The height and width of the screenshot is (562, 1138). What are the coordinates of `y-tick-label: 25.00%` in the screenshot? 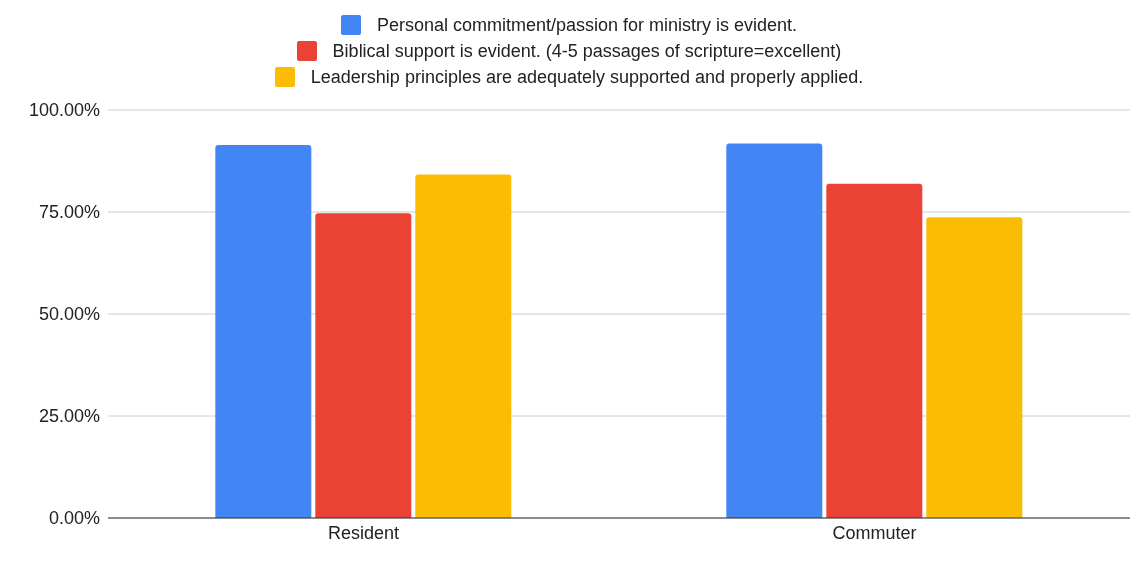 It's located at (69, 416).